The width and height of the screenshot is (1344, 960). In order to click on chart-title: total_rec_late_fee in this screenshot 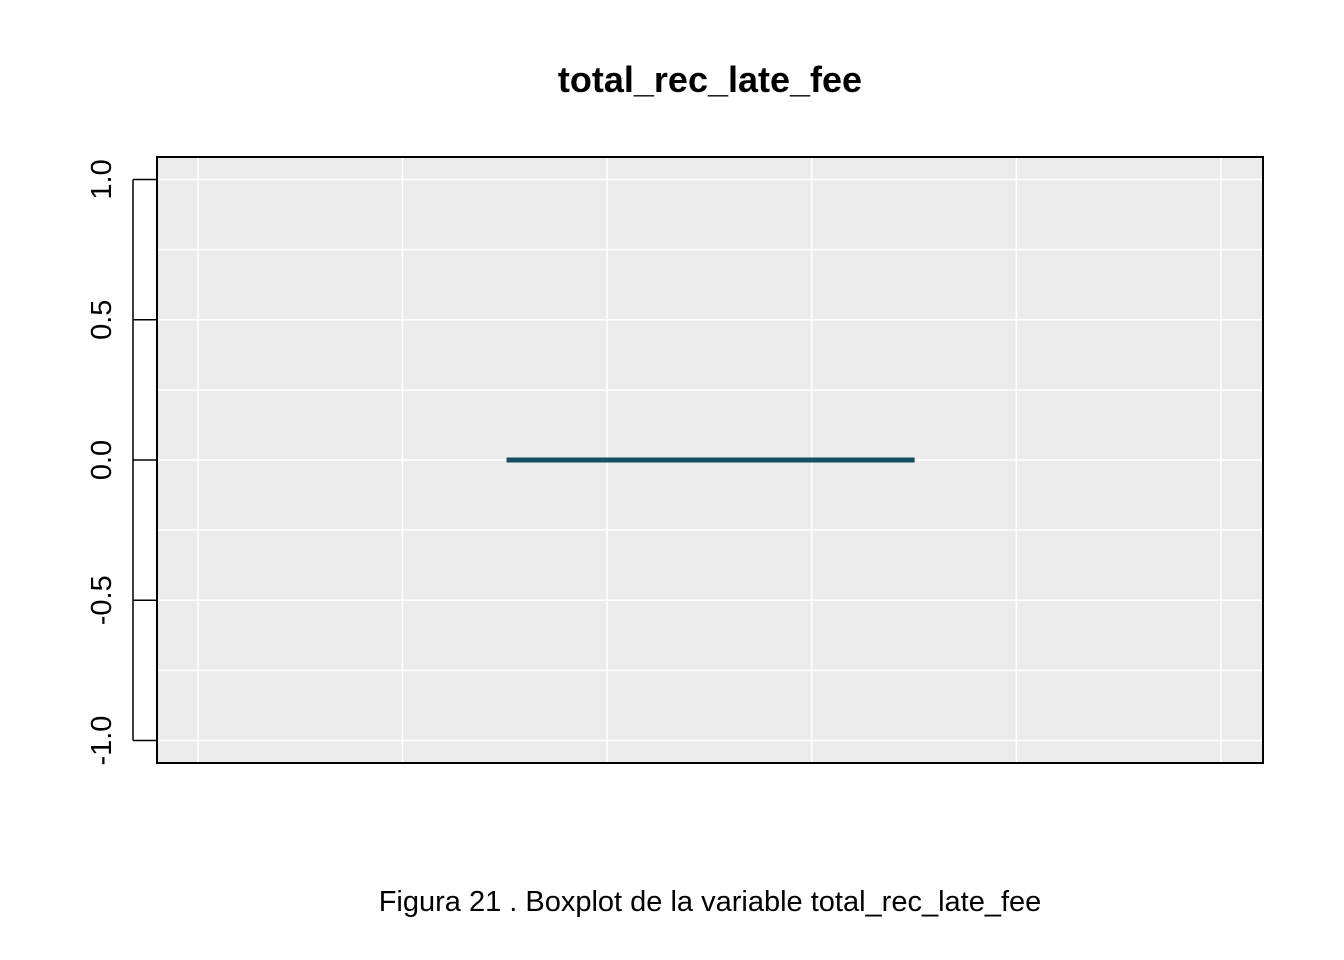, I will do `click(710, 79)`.